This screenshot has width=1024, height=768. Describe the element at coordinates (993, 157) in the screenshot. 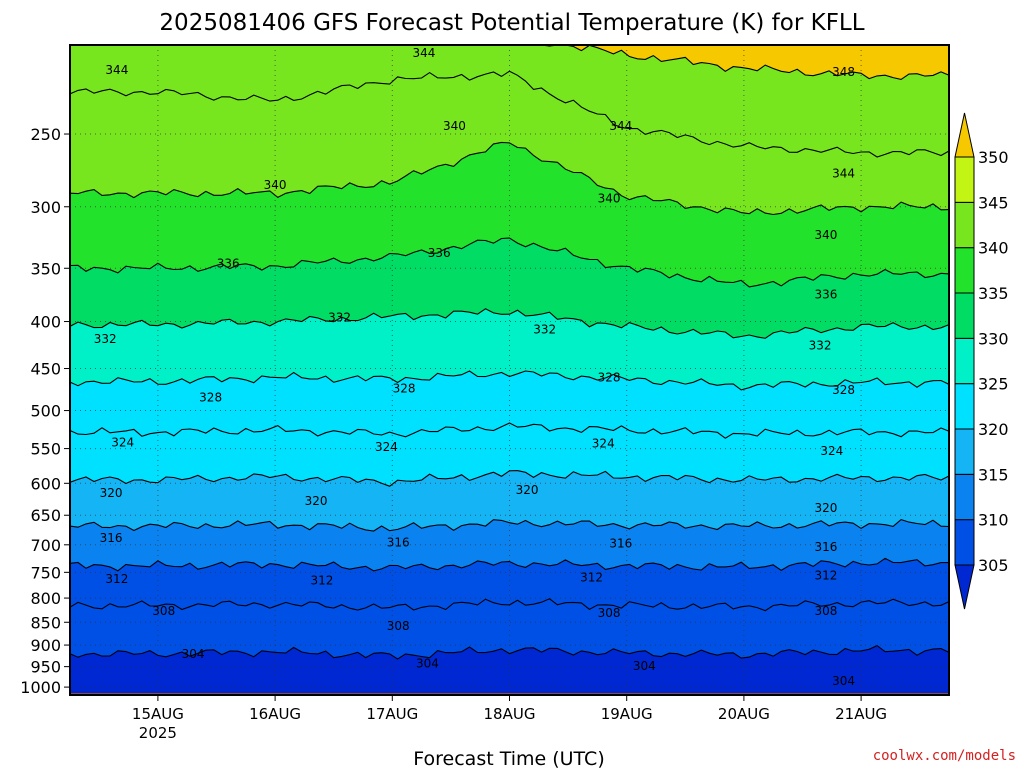

I see `colorbar-label: 350` at that location.